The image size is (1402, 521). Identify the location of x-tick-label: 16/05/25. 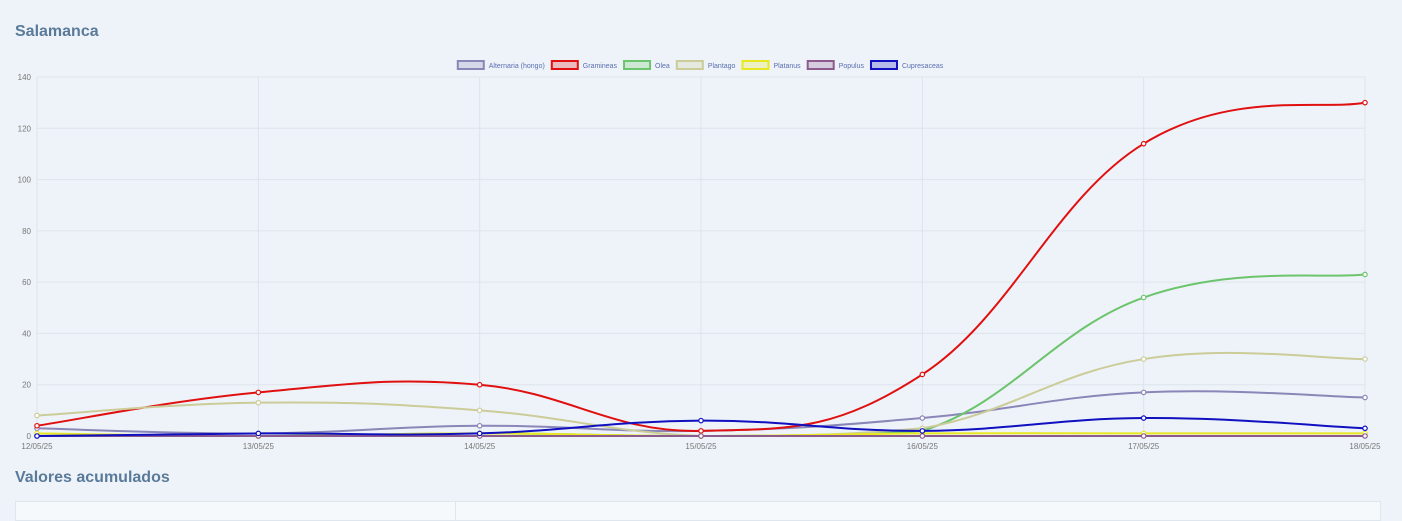
(923, 446).